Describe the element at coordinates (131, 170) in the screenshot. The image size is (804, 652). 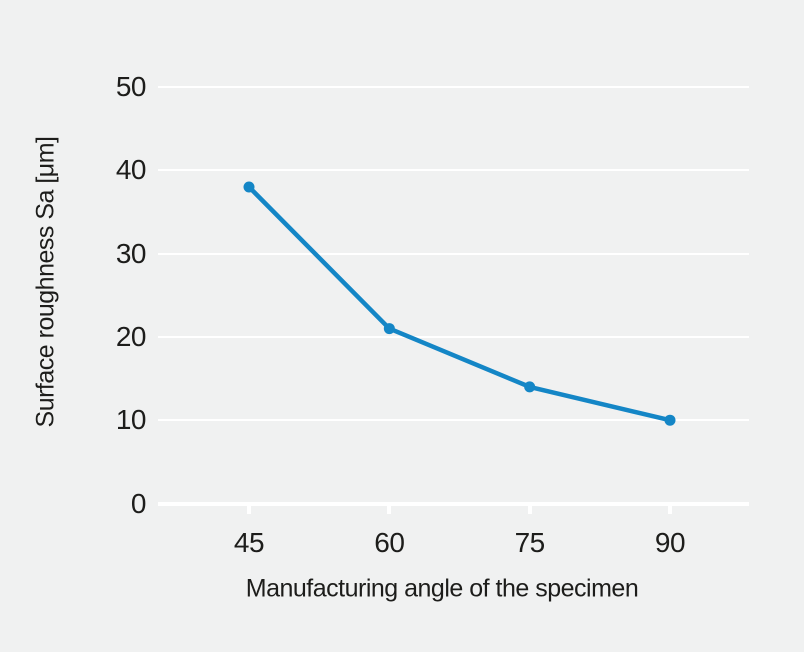
I see `y-tick-label: 40` at that location.